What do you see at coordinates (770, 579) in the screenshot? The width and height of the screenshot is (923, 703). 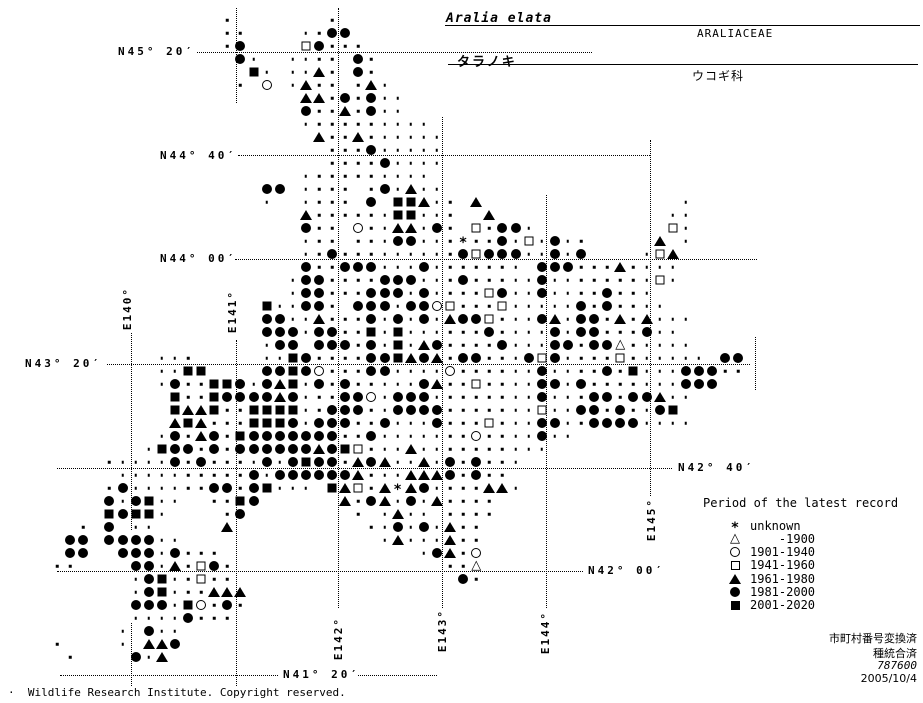 I see `legend-item: 1961-1980` at bounding box center [770, 579].